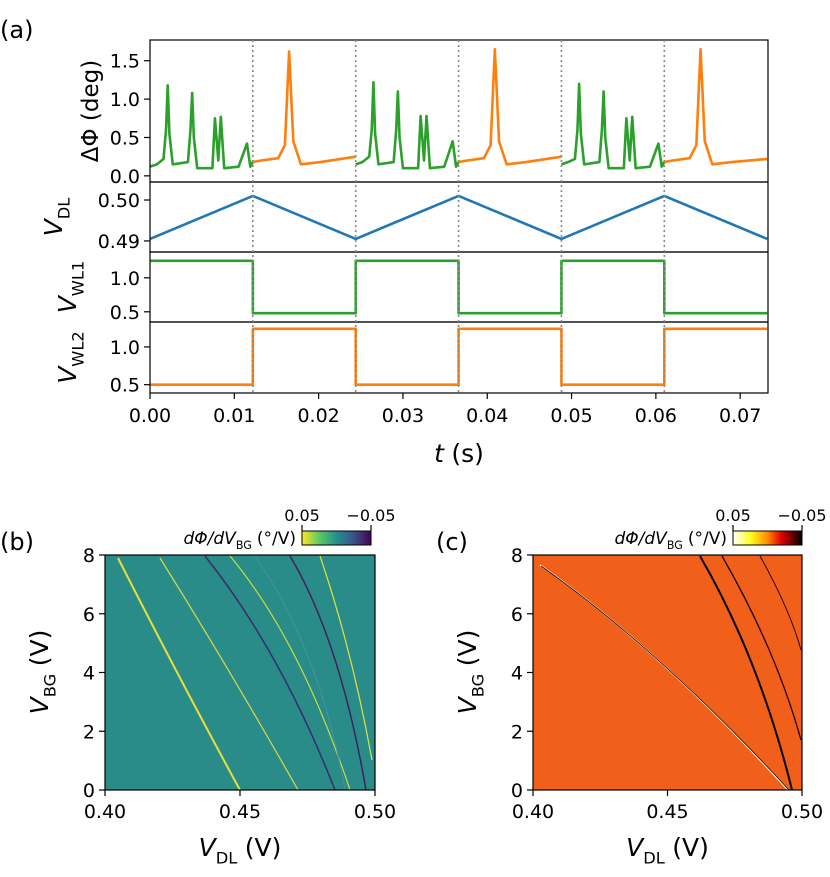 The image size is (830, 877). Describe the element at coordinates (667, 673) in the screenshot. I see `heatmap-c-image` at that location.